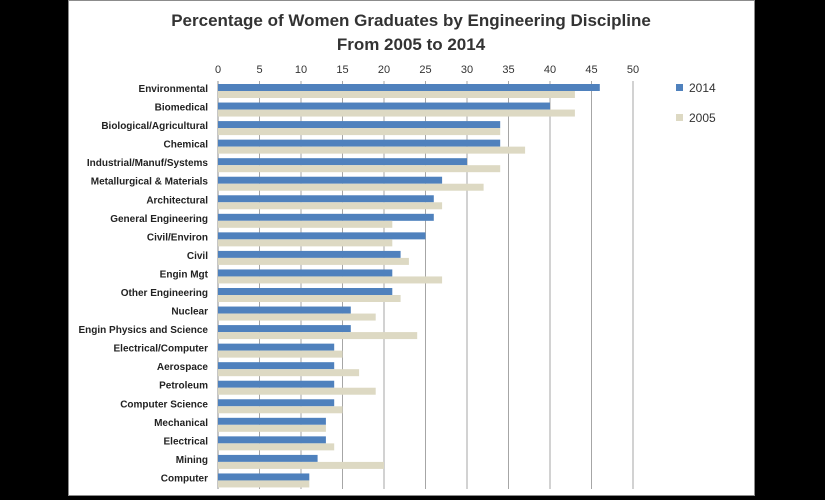 This screenshot has height=500, width=825. I want to click on category-label: Engin Mgt, so click(184, 274).